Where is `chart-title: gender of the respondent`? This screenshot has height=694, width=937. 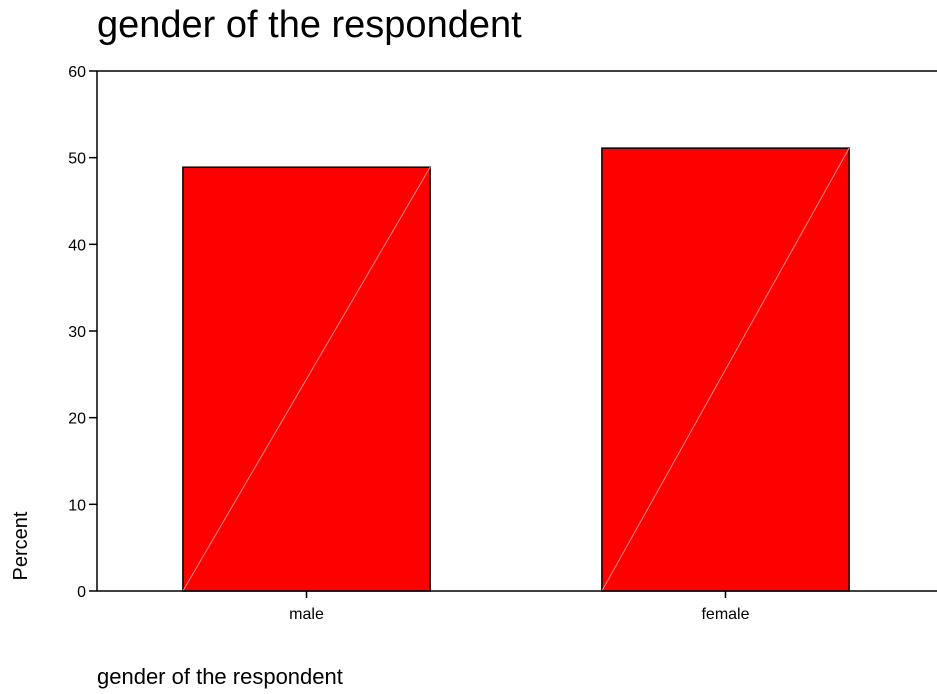
chart-title: gender of the respondent is located at coordinates (309, 25).